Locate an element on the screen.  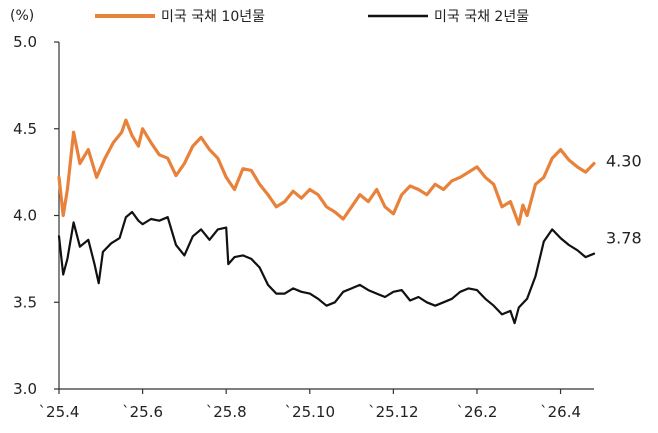
legend-label-10y: 미국 국채 10년물 is located at coordinates (213, 17).